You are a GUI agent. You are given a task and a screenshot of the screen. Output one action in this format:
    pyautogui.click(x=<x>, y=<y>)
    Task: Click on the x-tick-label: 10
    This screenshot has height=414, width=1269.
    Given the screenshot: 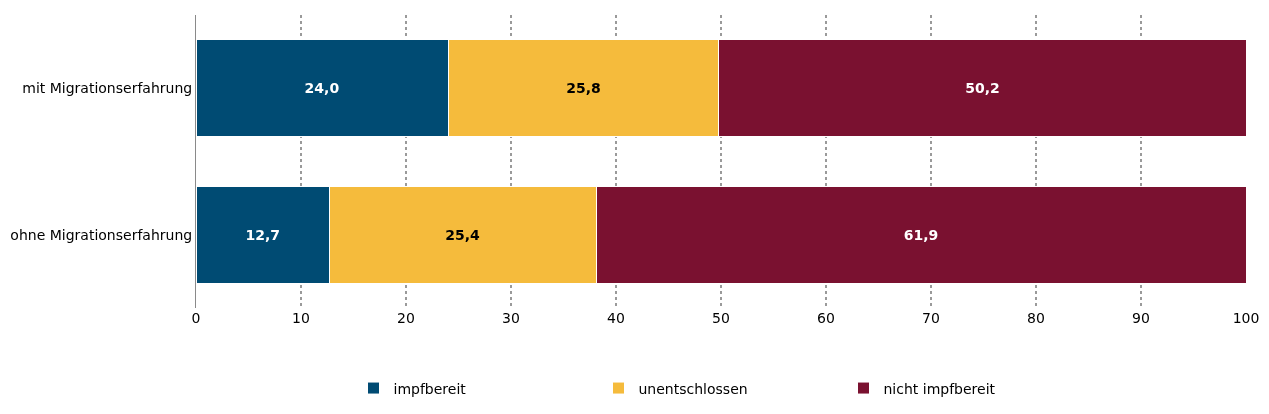 What is the action you would take?
    pyautogui.click(x=301, y=318)
    